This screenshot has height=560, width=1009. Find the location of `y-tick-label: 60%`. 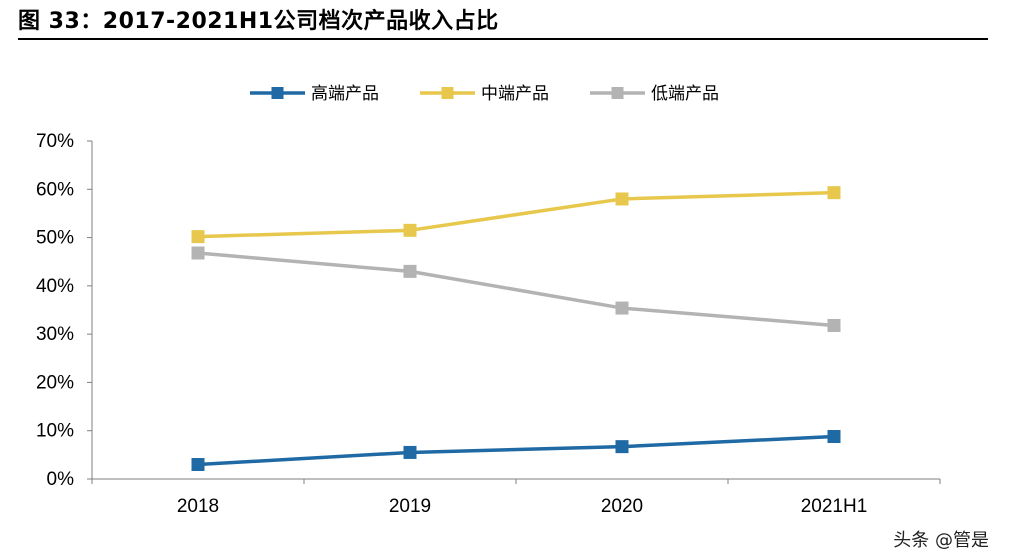

y-tick-label: 60% is located at coordinates (55, 189).